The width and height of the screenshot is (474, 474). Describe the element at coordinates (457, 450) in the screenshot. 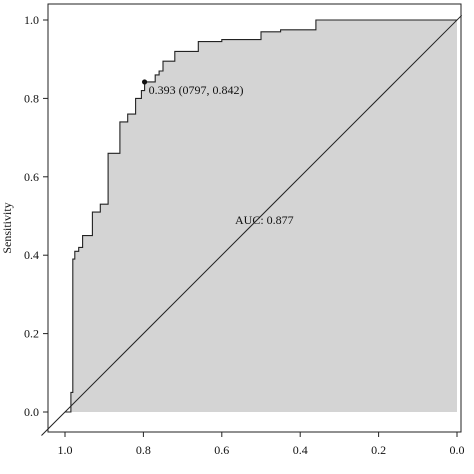

I see `x-tick-label: 0.0` at that location.